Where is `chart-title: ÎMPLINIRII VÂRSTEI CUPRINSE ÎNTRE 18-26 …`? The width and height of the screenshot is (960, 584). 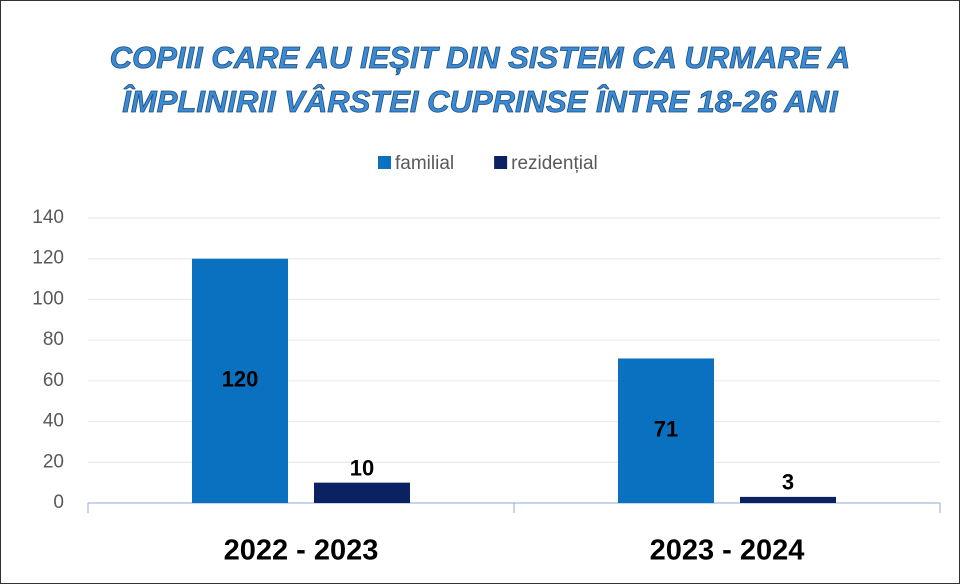 chart-title: ÎMPLINIRII VÂRSTEI CUPRINSE ÎNTRE 18-26 … is located at coordinates (480, 101).